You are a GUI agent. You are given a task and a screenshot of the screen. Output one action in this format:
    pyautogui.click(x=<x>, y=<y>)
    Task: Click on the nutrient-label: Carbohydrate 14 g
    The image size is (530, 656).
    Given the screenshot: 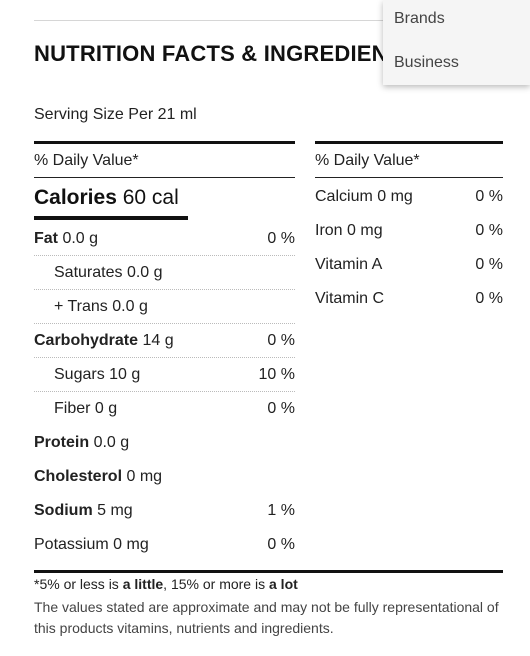 What is the action you would take?
    pyautogui.click(x=104, y=341)
    